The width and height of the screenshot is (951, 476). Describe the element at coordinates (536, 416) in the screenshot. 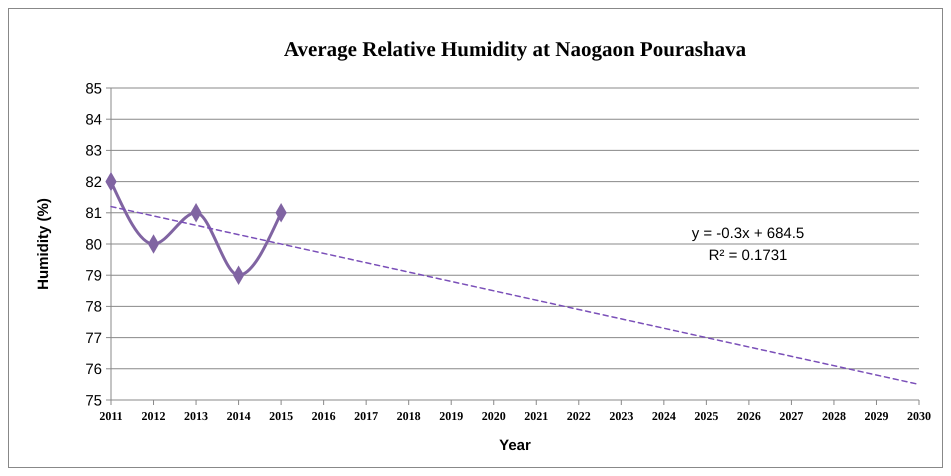

I see `x-tick-label: 2021` at that location.